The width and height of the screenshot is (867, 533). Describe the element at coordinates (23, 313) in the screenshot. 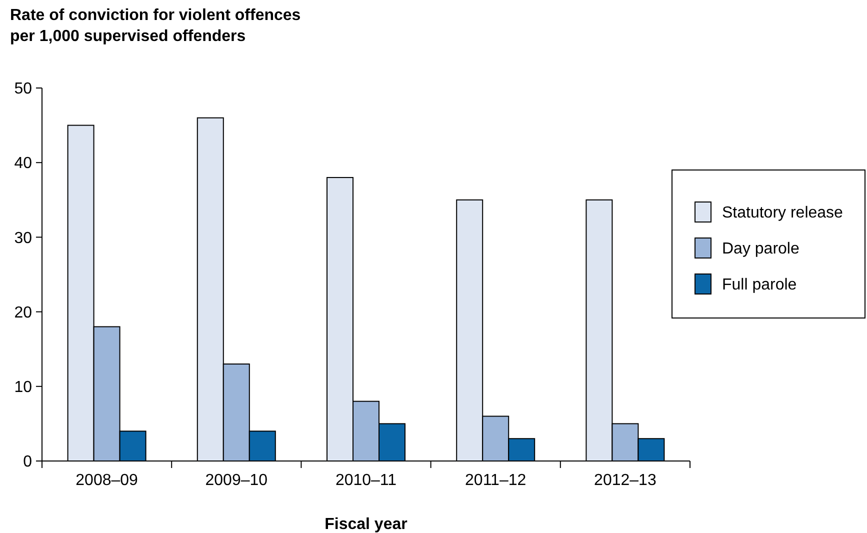

I see `y-tick-label: 20` at that location.